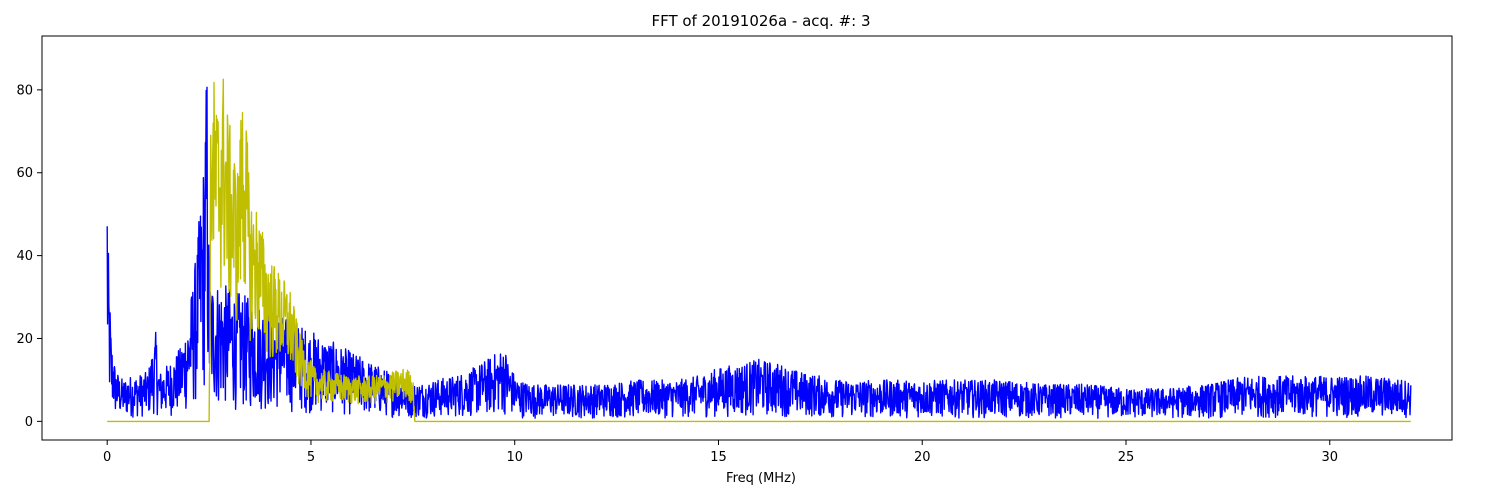  I want to click on x-tick-label: 5, so click(311, 457).